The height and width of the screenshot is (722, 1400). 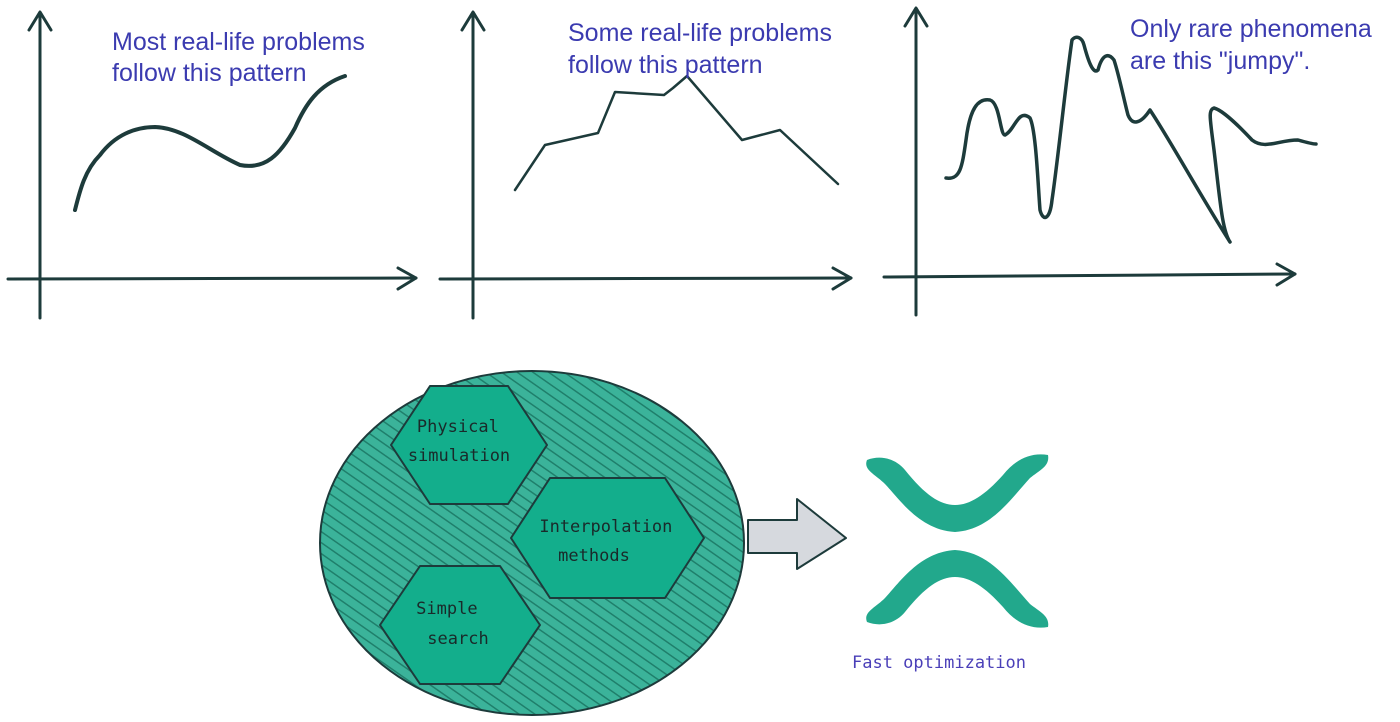 I want to click on hexagon-physical-simulation-label: Physical simulation, so click(x=459, y=441).